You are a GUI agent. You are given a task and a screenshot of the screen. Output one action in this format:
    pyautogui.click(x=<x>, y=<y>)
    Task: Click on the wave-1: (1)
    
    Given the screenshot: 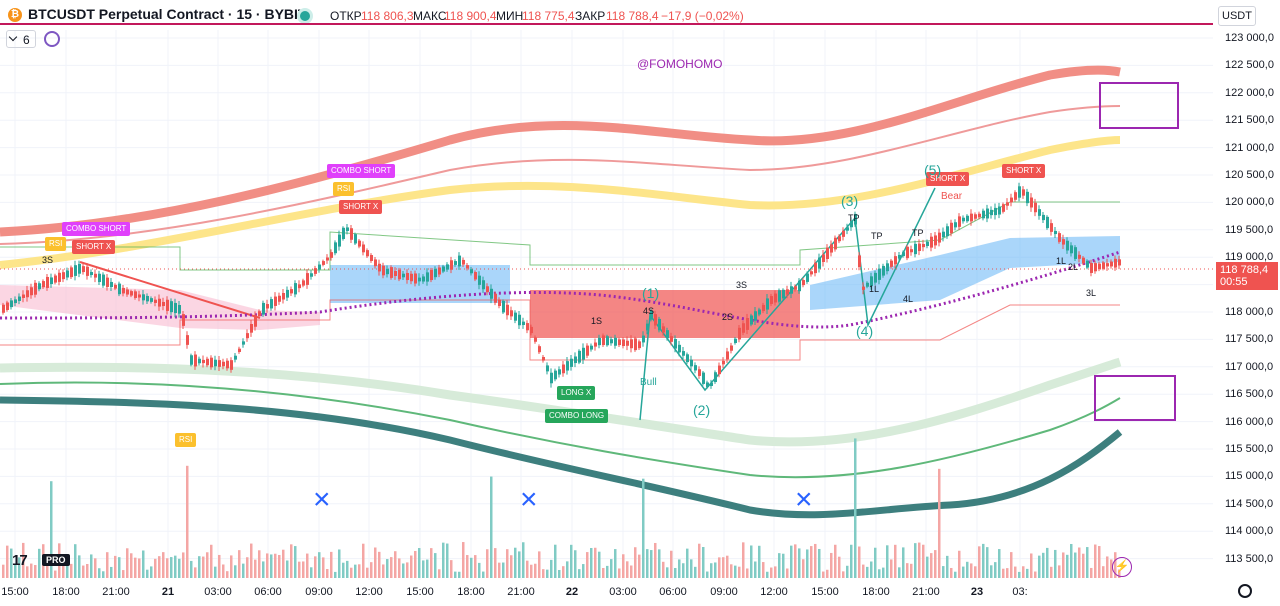 What is the action you would take?
    pyautogui.click(x=651, y=293)
    